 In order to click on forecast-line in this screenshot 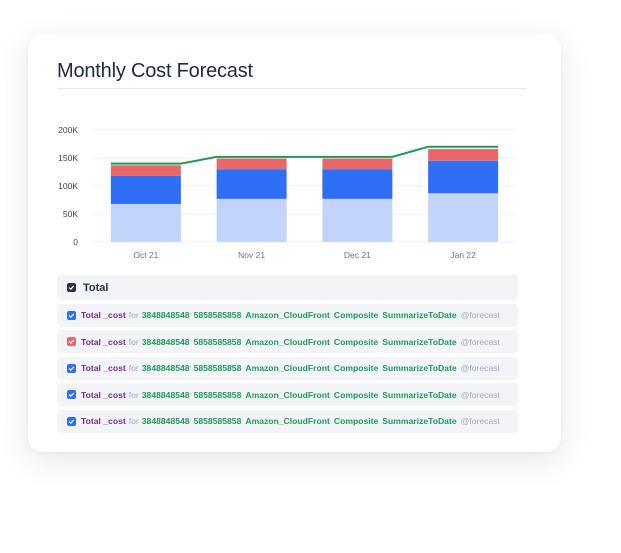, I will do `click(304, 155)`.